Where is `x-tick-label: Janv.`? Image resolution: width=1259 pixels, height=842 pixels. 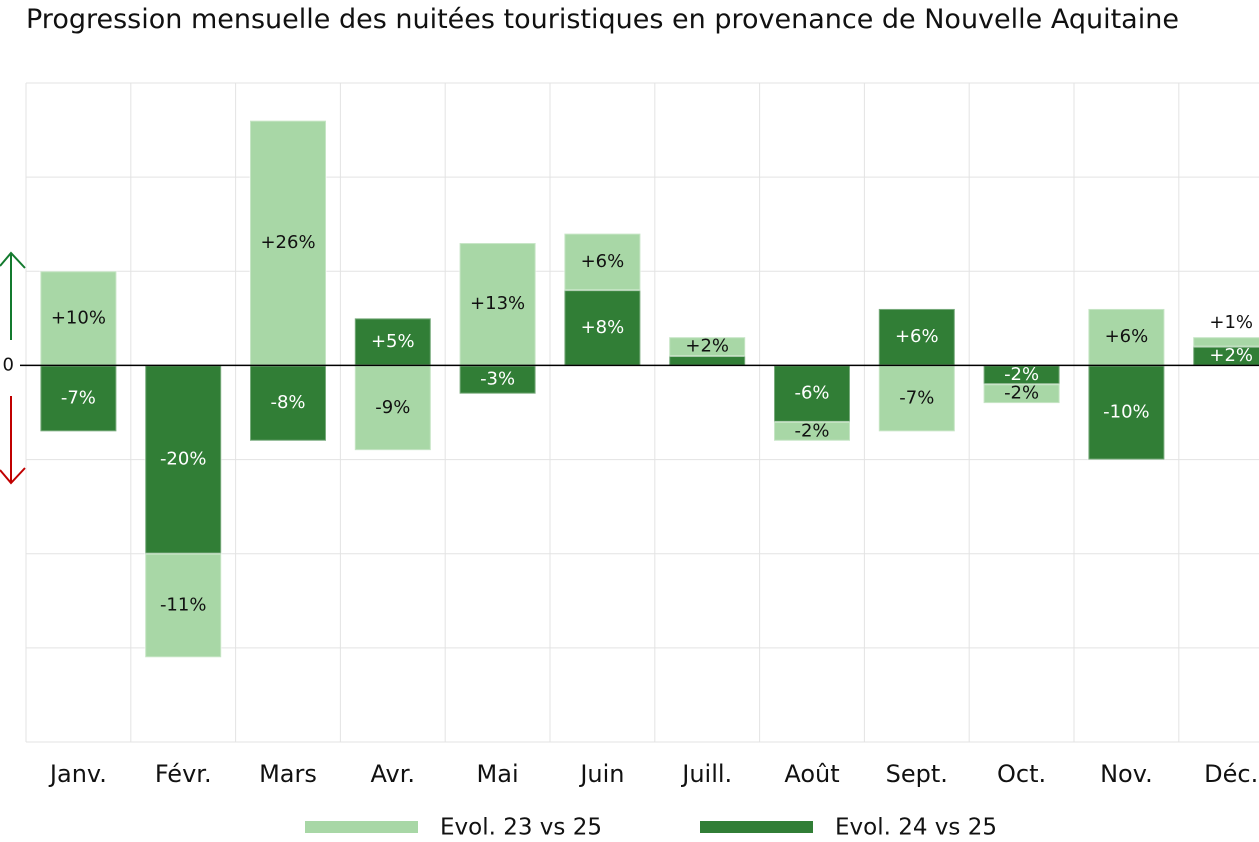 x-tick-label: Janv. is located at coordinates (77, 774).